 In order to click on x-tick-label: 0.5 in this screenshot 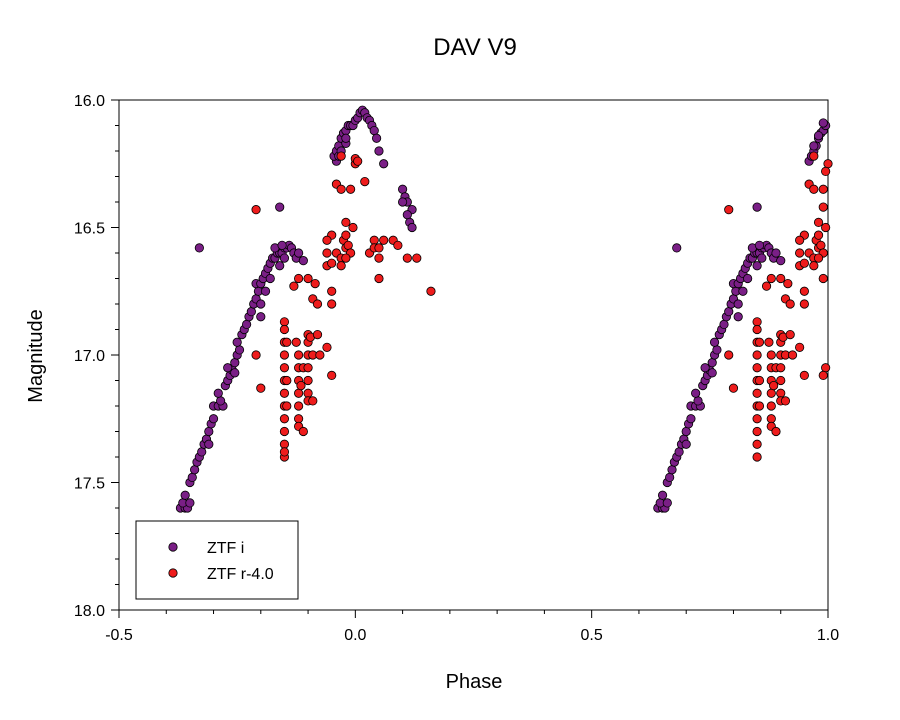, I will do `click(592, 635)`.